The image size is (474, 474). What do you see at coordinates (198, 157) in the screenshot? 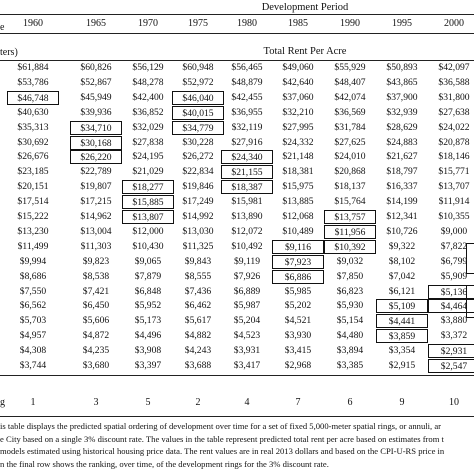
I see `rent-cell: $26,272` at bounding box center [198, 157].